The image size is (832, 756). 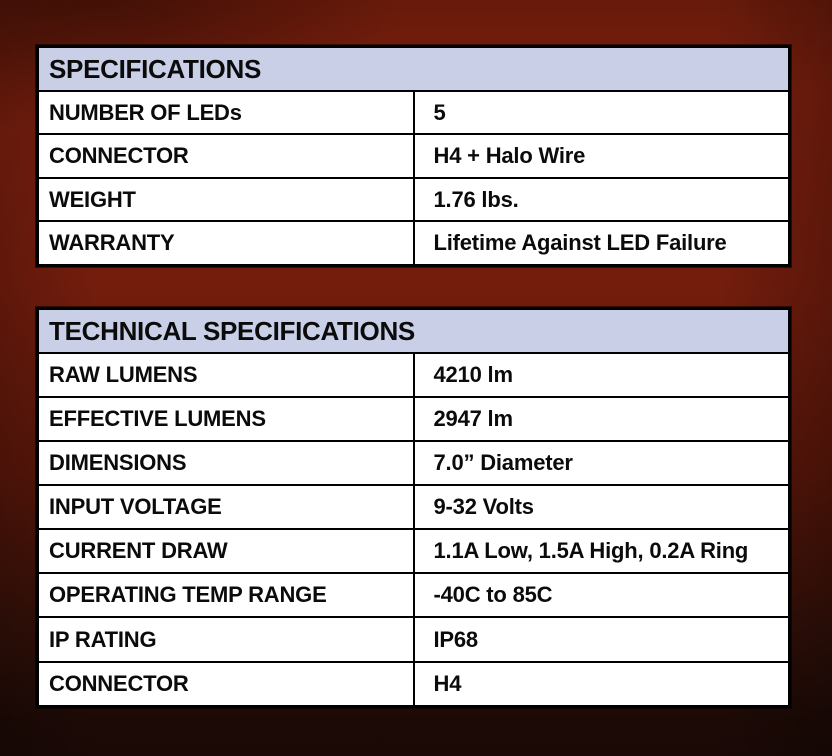 I want to click on spec-row: CONNECTOR H4, so click(x=413, y=684).